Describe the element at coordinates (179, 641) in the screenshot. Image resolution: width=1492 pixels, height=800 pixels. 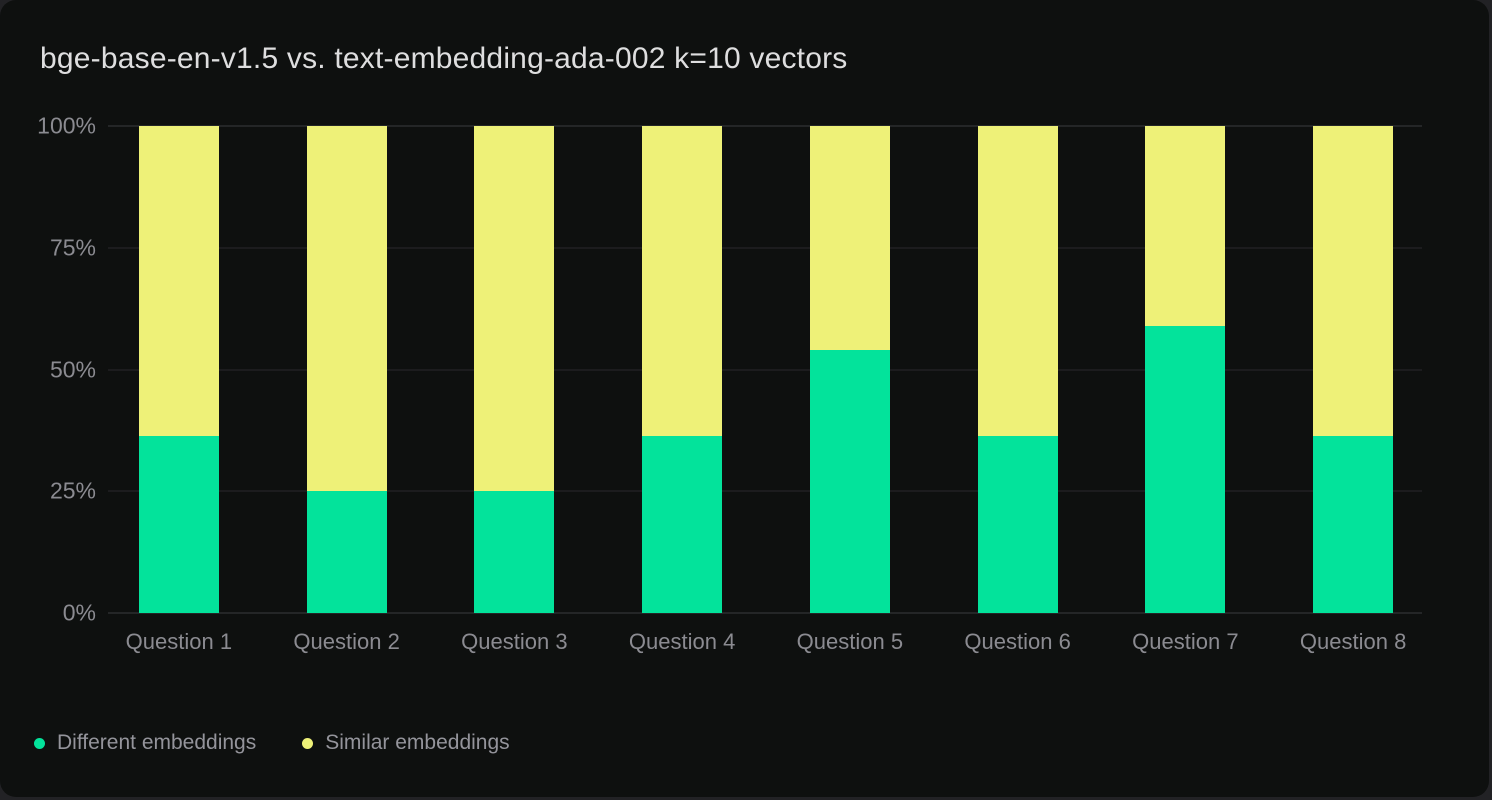
I see `x-tick-label: Question 1` at that location.